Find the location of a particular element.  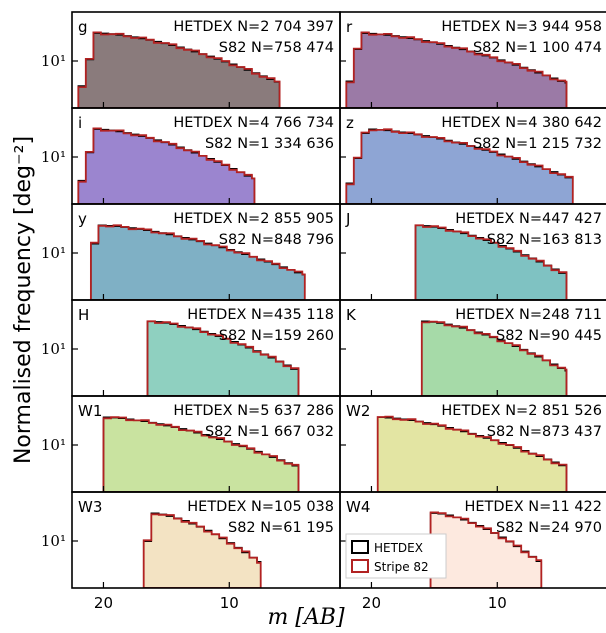

panel-w2: W2 HETDEX N=2 851 526 S82 N=873 437 is located at coordinates (472, 444).